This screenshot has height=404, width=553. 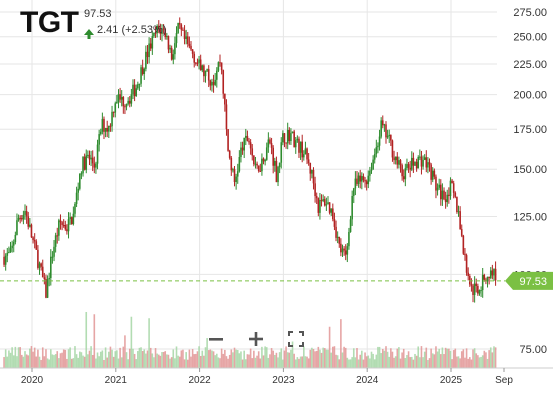 What do you see at coordinates (276, 376) in the screenshot?
I see `x-axis: 2020 2021 2022 2023 2024 2025 Sep` at bounding box center [276, 376].